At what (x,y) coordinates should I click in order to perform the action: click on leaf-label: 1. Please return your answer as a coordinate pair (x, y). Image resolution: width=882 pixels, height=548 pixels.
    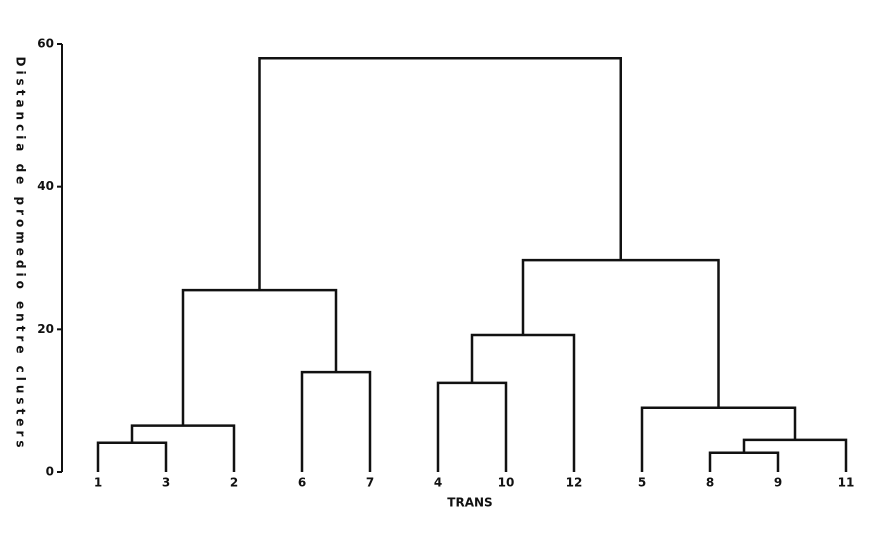
    Looking at the image, I should click on (98, 483).